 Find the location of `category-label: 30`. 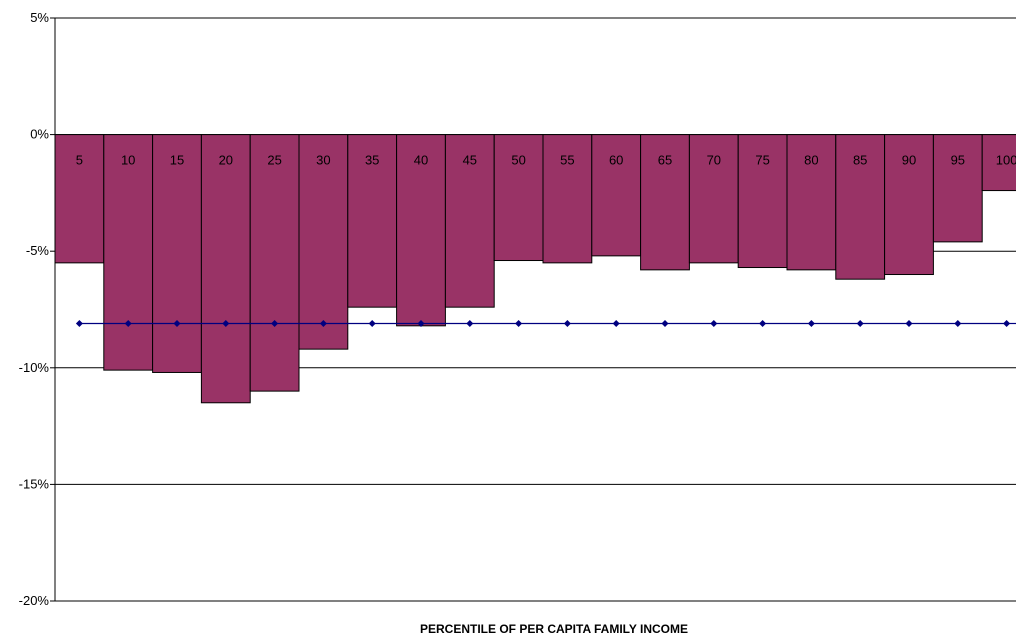

category-label: 30 is located at coordinates (323, 160).